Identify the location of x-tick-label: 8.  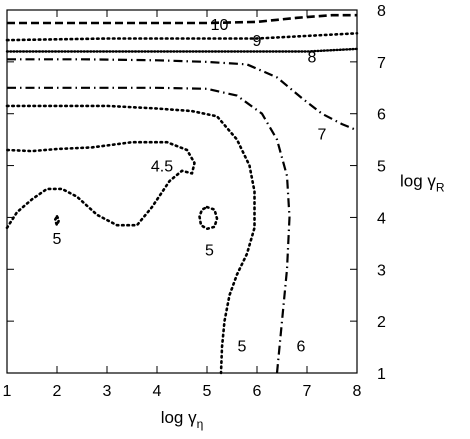
(357, 391).